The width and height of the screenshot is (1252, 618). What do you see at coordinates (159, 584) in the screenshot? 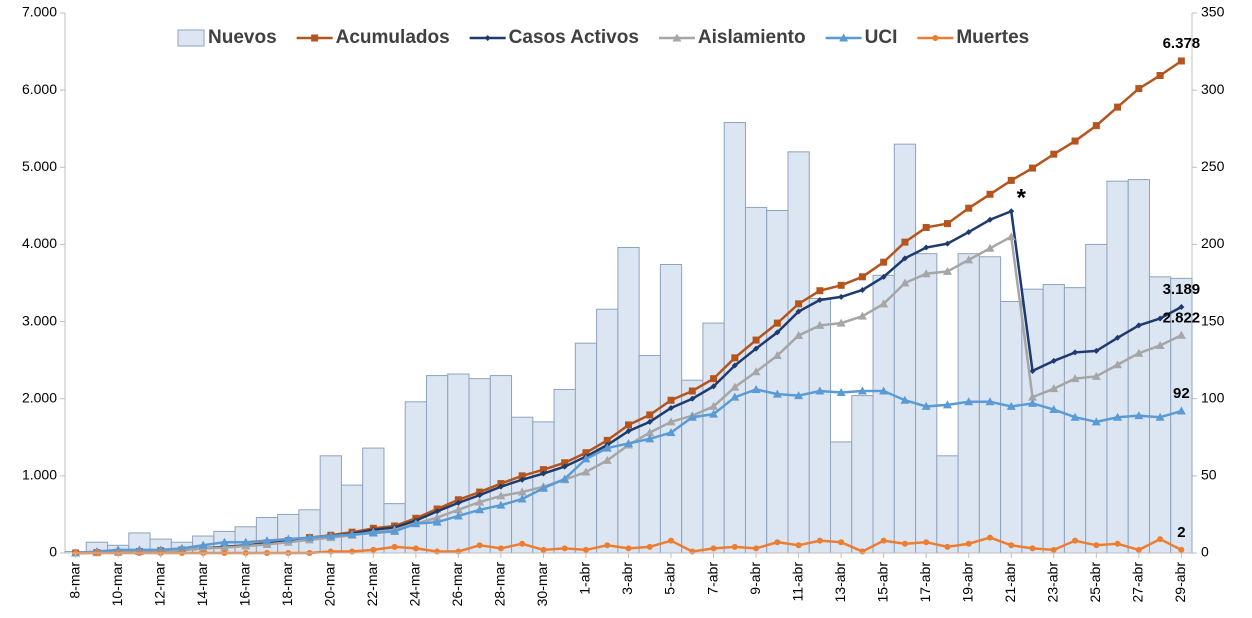
I see `x-tick-label: 12-mar` at bounding box center [159, 584].